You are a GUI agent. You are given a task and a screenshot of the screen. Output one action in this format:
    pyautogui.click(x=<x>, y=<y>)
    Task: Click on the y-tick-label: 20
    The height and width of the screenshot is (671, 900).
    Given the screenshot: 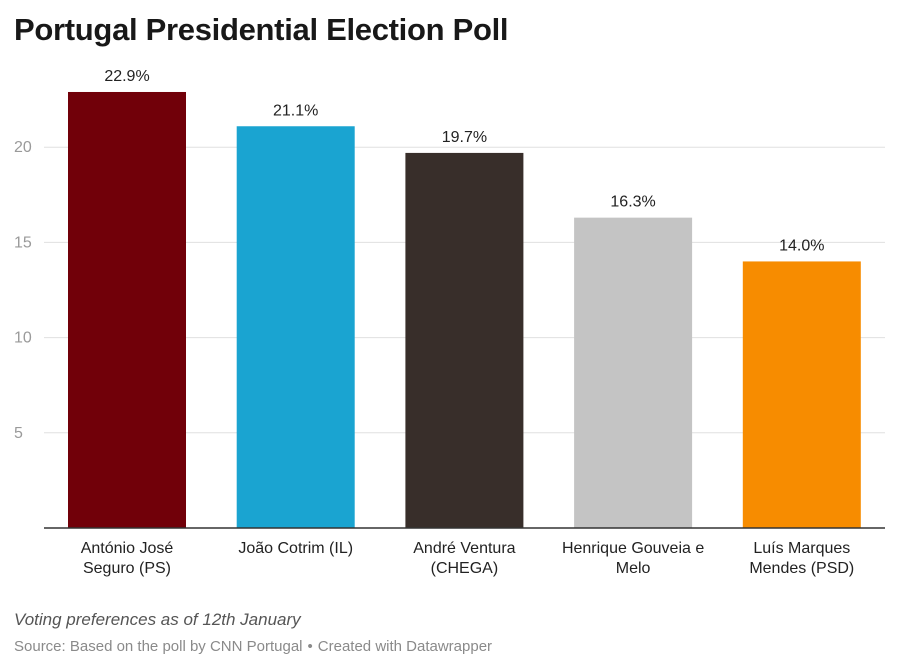 What is the action you would take?
    pyautogui.click(x=23, y=147)
    